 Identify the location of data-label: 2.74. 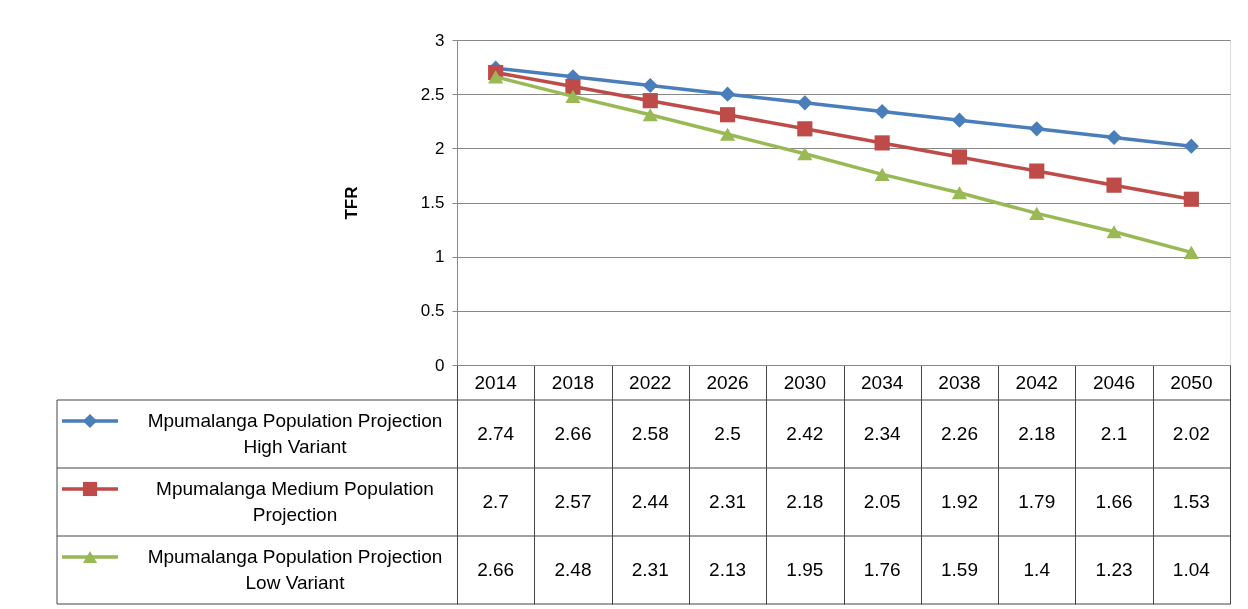
(496, 433).